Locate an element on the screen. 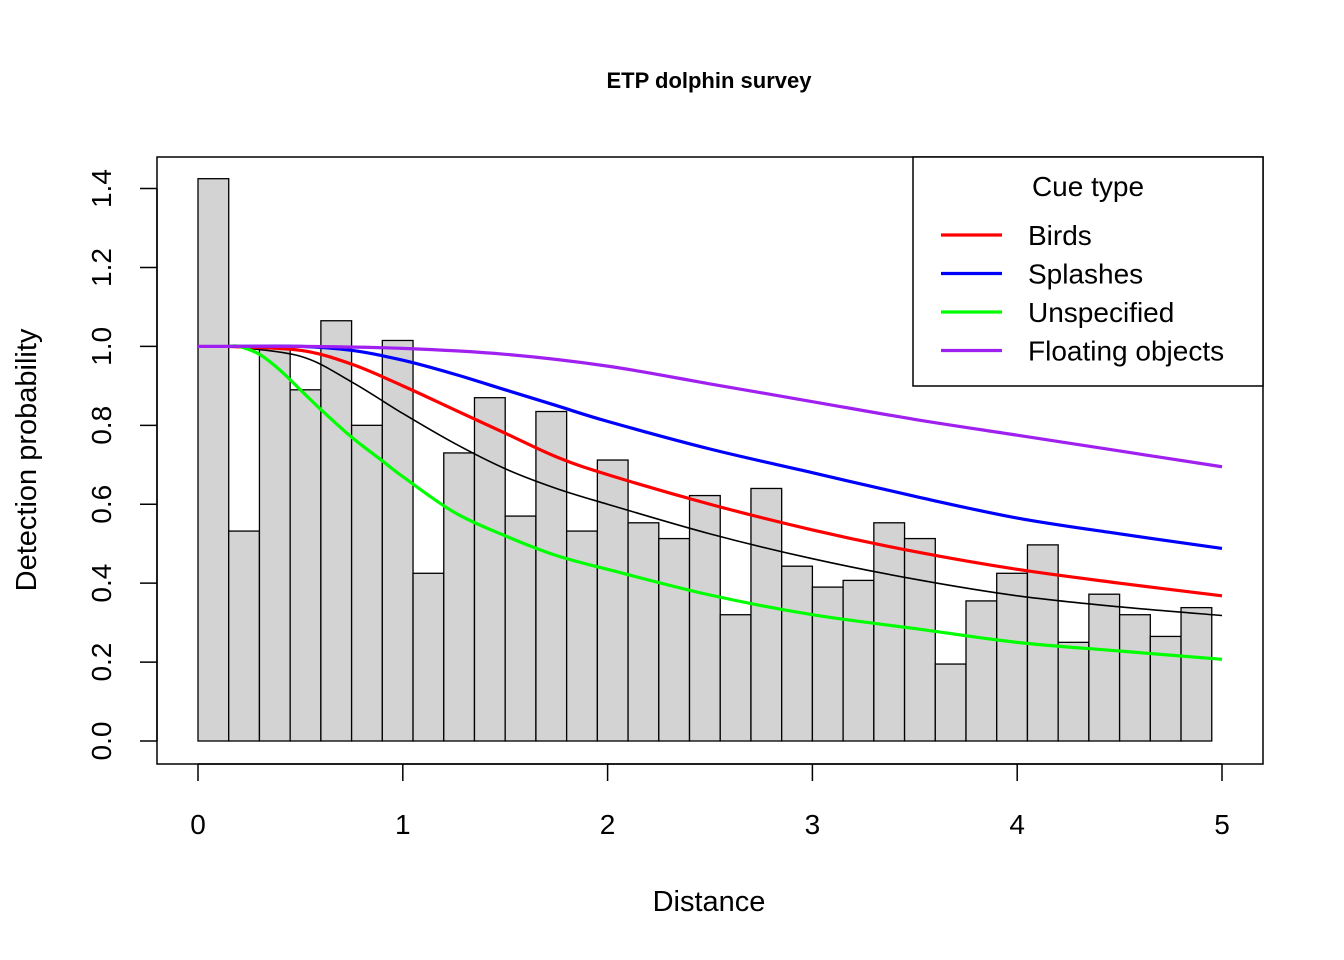 The height and width of the screenshot is (960, 1344). legend-item-unspecified: Unspecified is located at coordinates (1057, 312).